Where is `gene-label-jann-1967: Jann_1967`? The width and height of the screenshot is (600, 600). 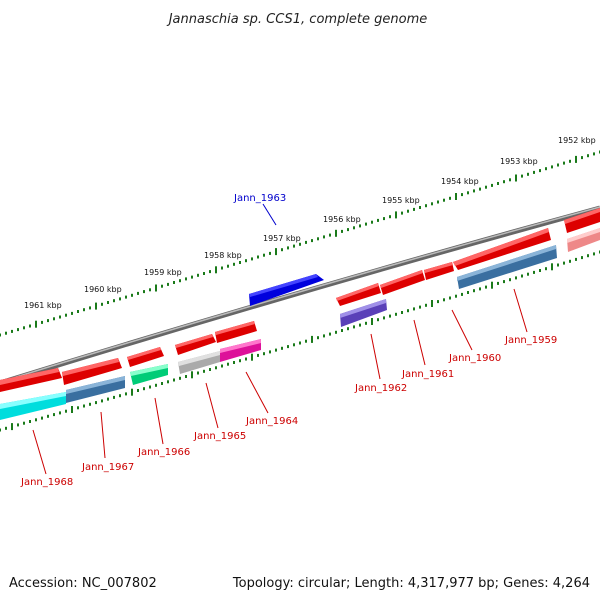
gene-label-jann-1967: Jann_1967 is located at coordinates (107, 467).